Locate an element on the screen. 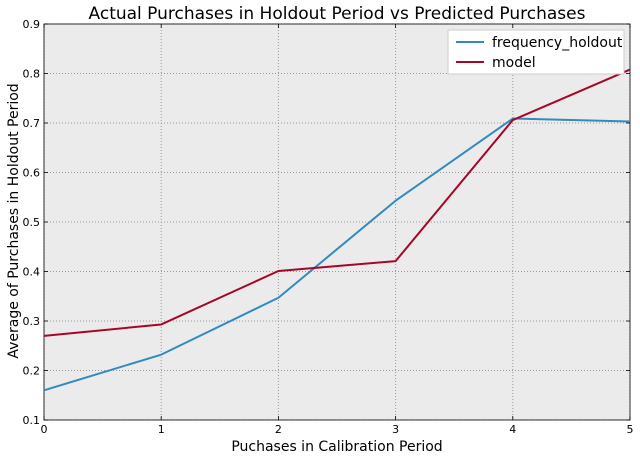 The width and height of the screenshot is (640, 460). y-tick-label: 0.4 is located at coordinates (32, 272).